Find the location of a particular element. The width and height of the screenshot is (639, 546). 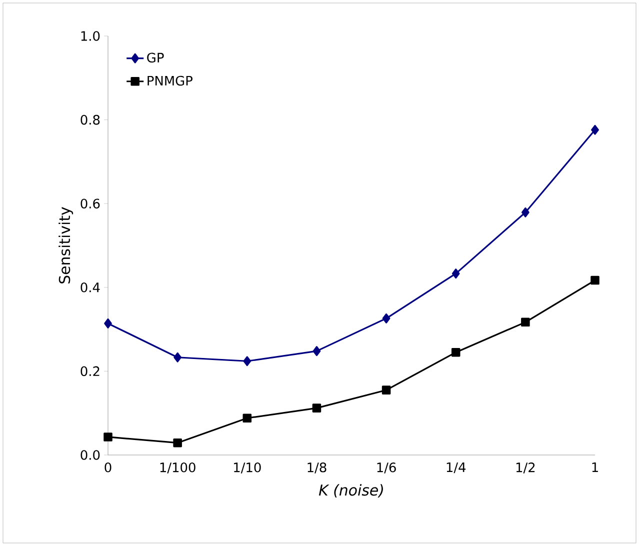

x-axis-title: K (noise) is located at coordinates (350, 491).